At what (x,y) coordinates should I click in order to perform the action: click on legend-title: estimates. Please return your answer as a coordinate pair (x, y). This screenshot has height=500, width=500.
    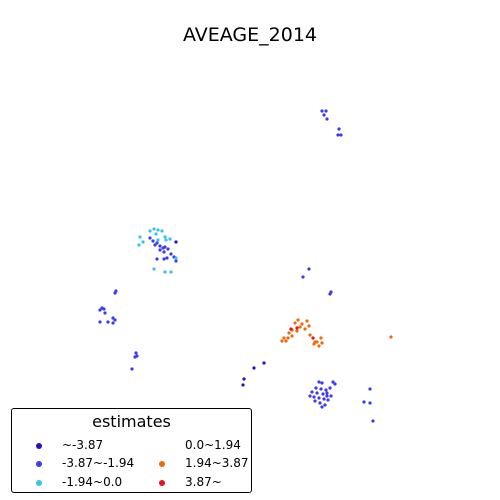
    Looking at the image, I should click on (131, 421).